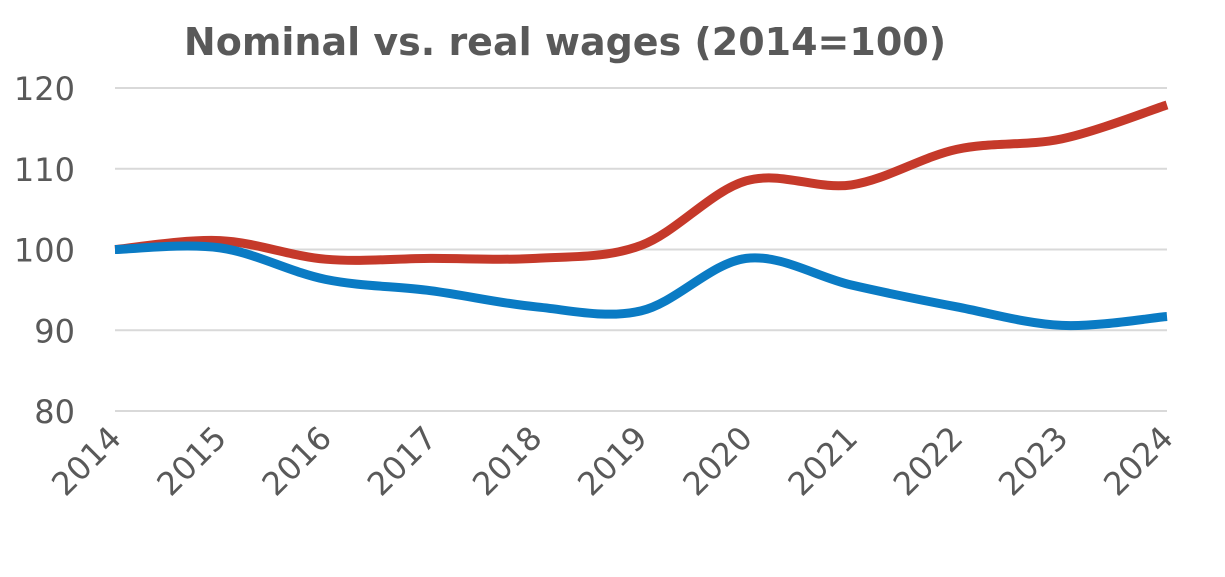 The image size is (1225, 577). Describe the element at coordinates (54, 412) in the screenshot. I see `y-tick-label: 80` at that location.